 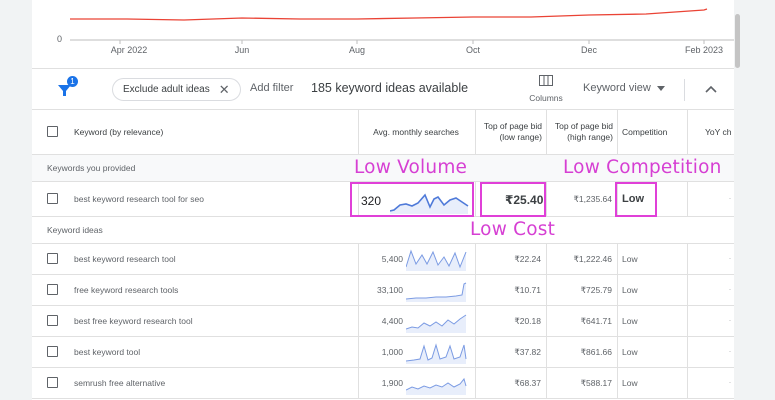 What do you see at coordinates (65, 90) in the screenshot?
I see `filter-icon` at bounding box center [65, 90].